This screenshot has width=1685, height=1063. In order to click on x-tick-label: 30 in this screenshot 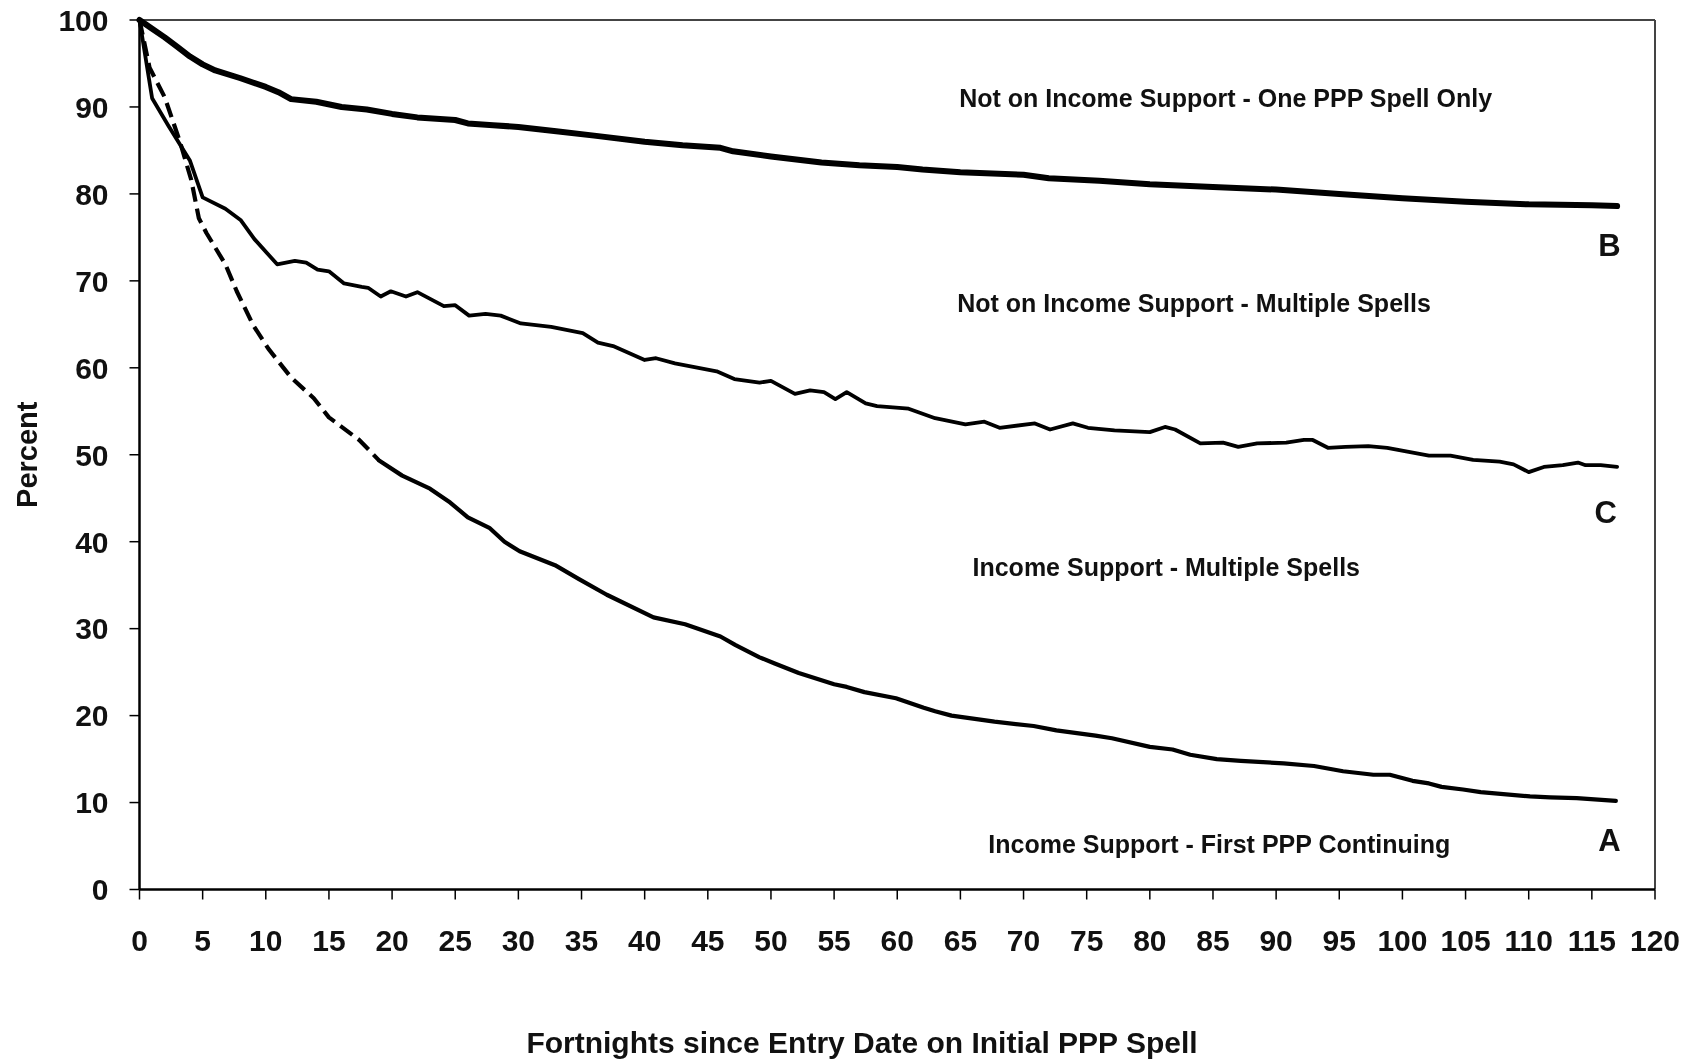, I will do `click(518, 940)`.